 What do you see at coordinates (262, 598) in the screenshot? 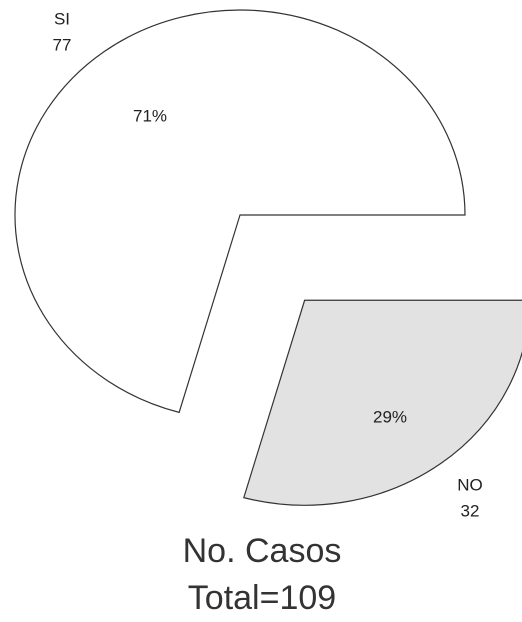
I see `chart-subtitle: Total=109` at bounding box center [262, 598].